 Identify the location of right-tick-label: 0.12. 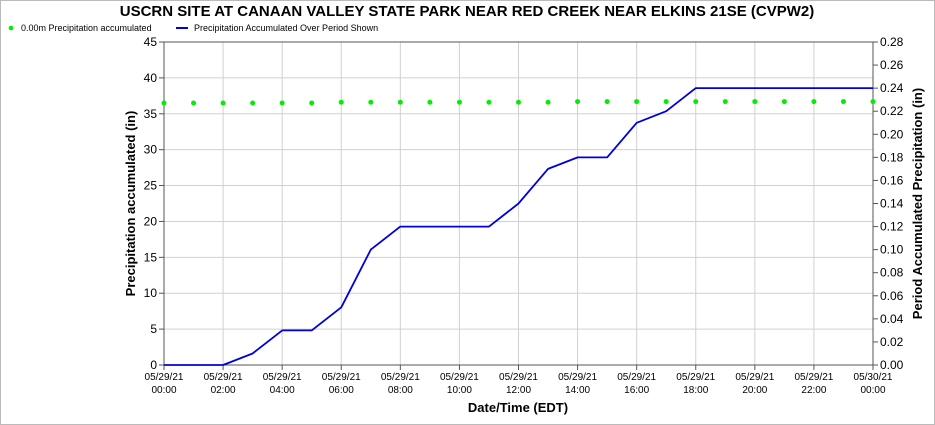
(892, 227).